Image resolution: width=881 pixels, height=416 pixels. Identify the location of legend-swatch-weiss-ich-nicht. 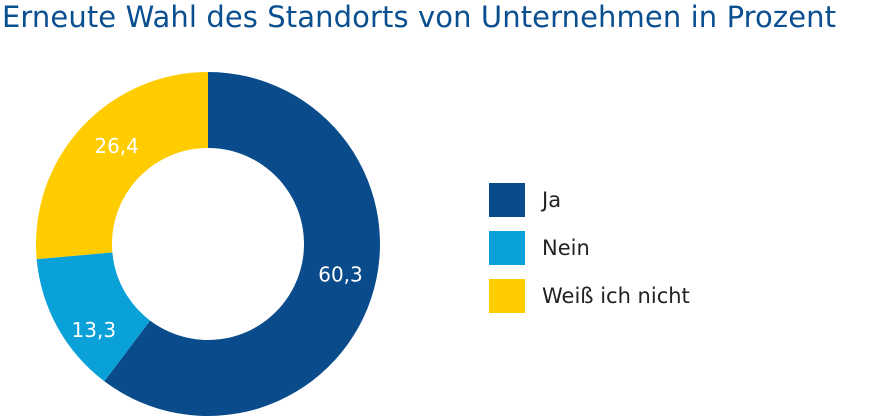
(507, 296).